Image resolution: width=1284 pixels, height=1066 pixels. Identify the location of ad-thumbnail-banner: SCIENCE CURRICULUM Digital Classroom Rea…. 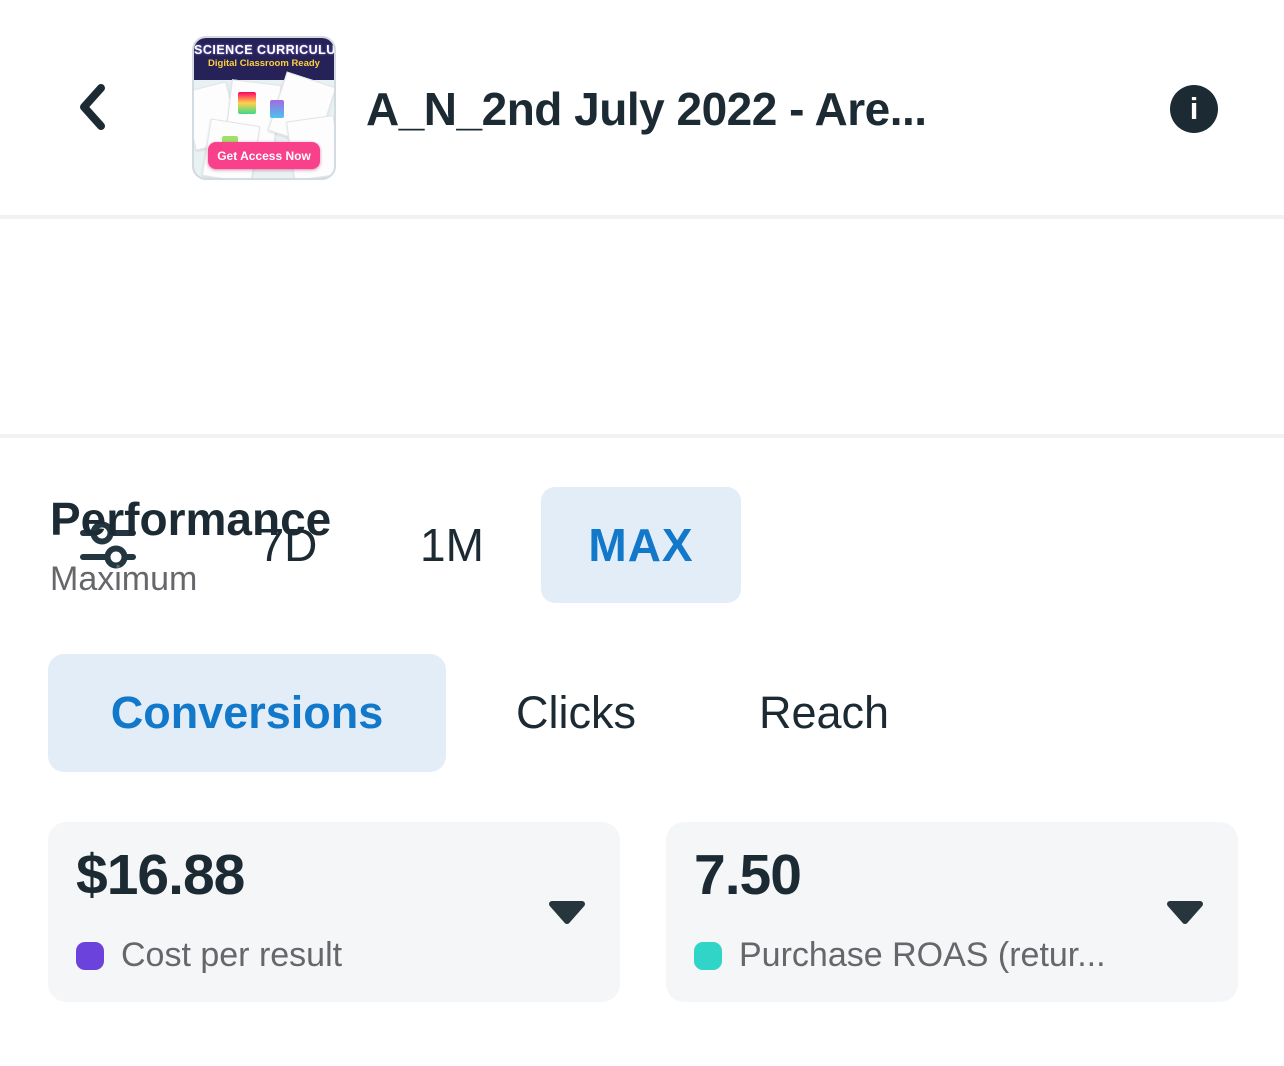
(264, 59).